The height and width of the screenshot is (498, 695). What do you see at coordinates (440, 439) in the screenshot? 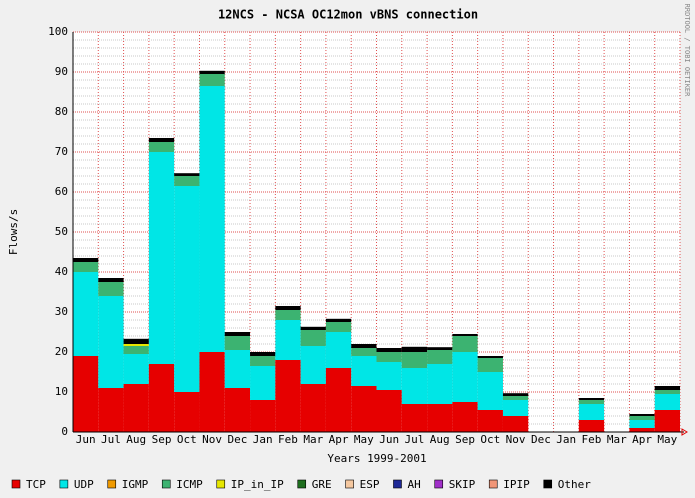
I see `x-tick-label: Aug` at bounding box center [440, 439].